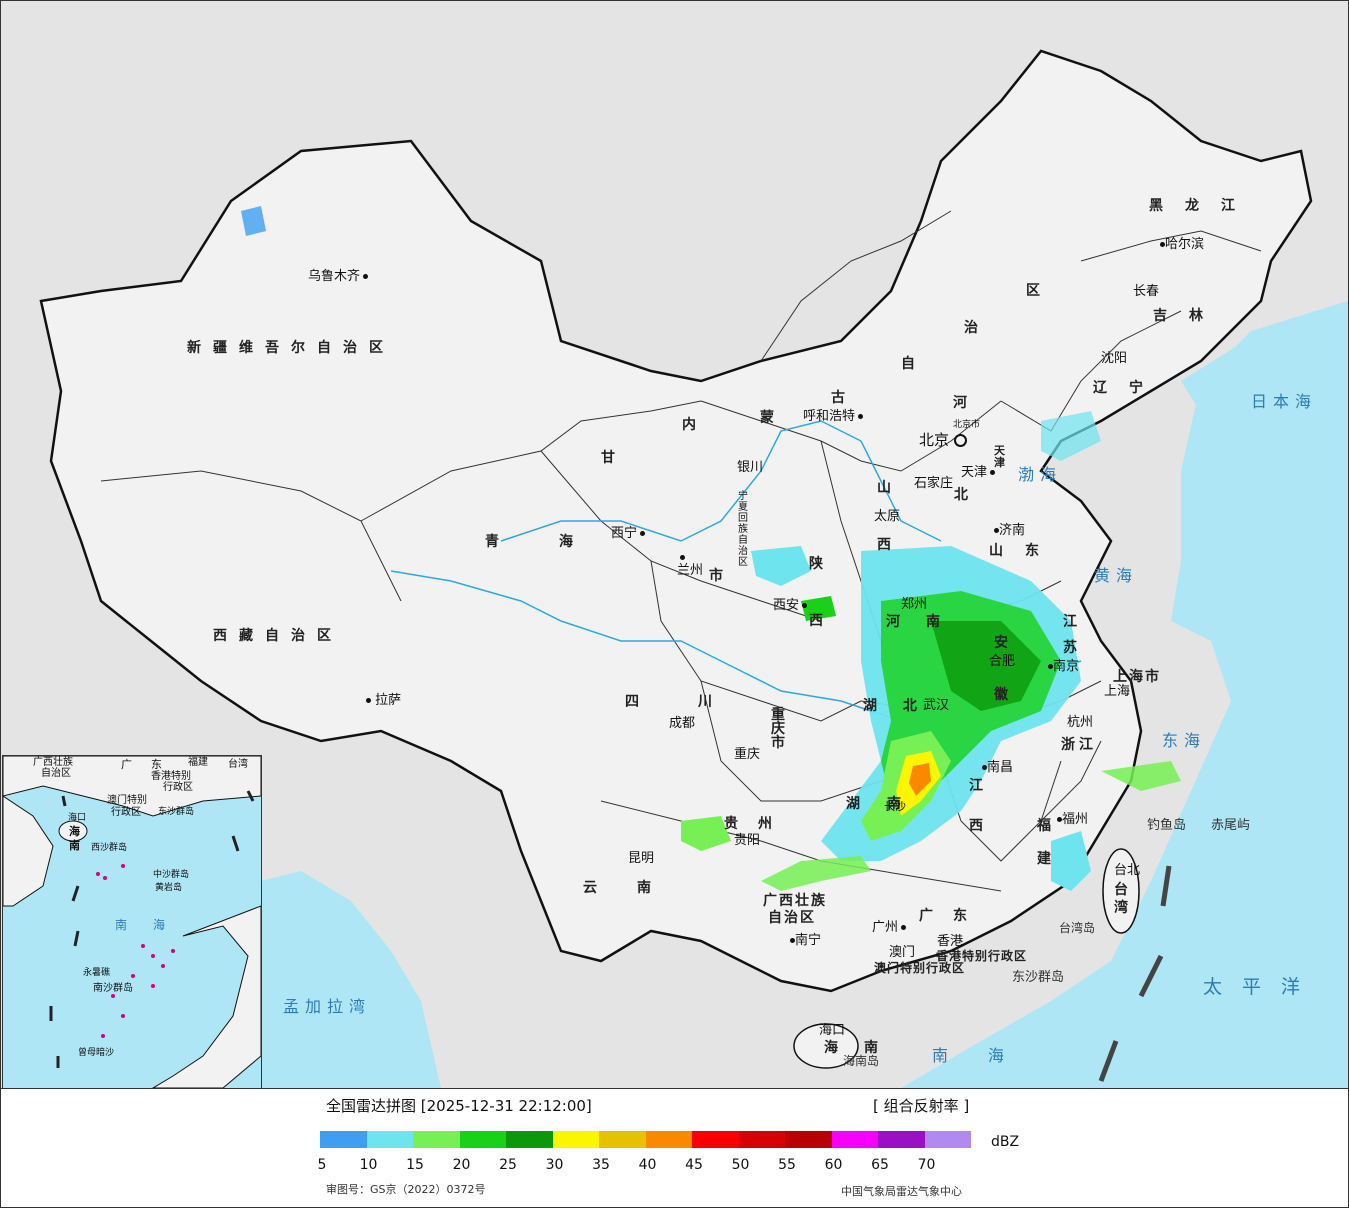 This screenshot has width=1349, height=1208. I want to click on inset-label: 黄岩岛, so click(169, 888).